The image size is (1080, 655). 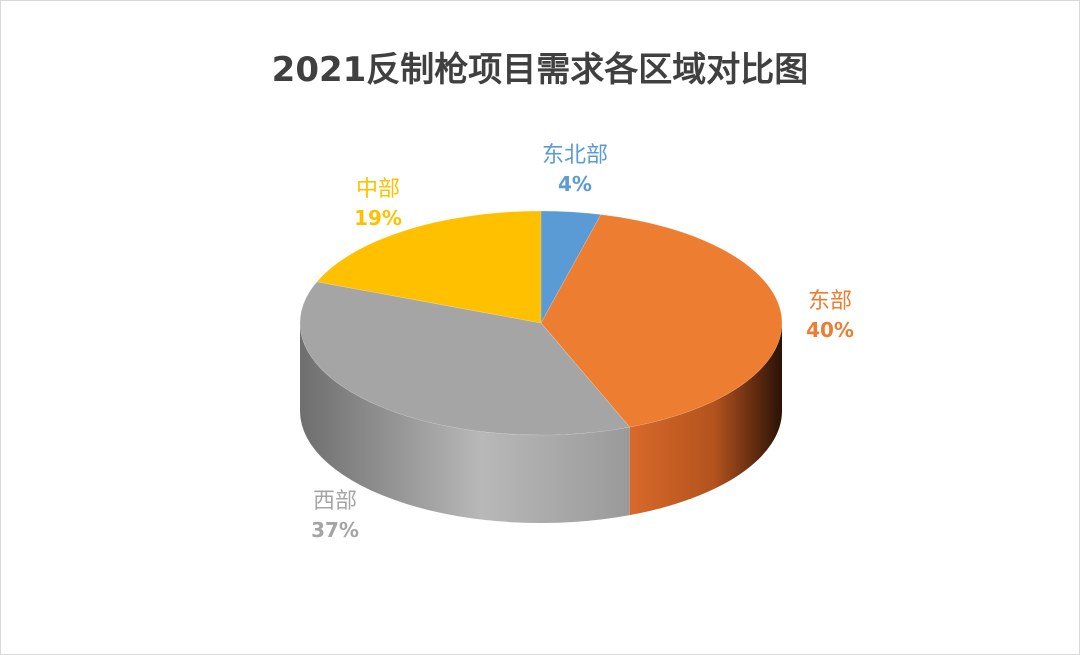 I want to click on label-central: 中部 19%, so click(x=378, y=203).